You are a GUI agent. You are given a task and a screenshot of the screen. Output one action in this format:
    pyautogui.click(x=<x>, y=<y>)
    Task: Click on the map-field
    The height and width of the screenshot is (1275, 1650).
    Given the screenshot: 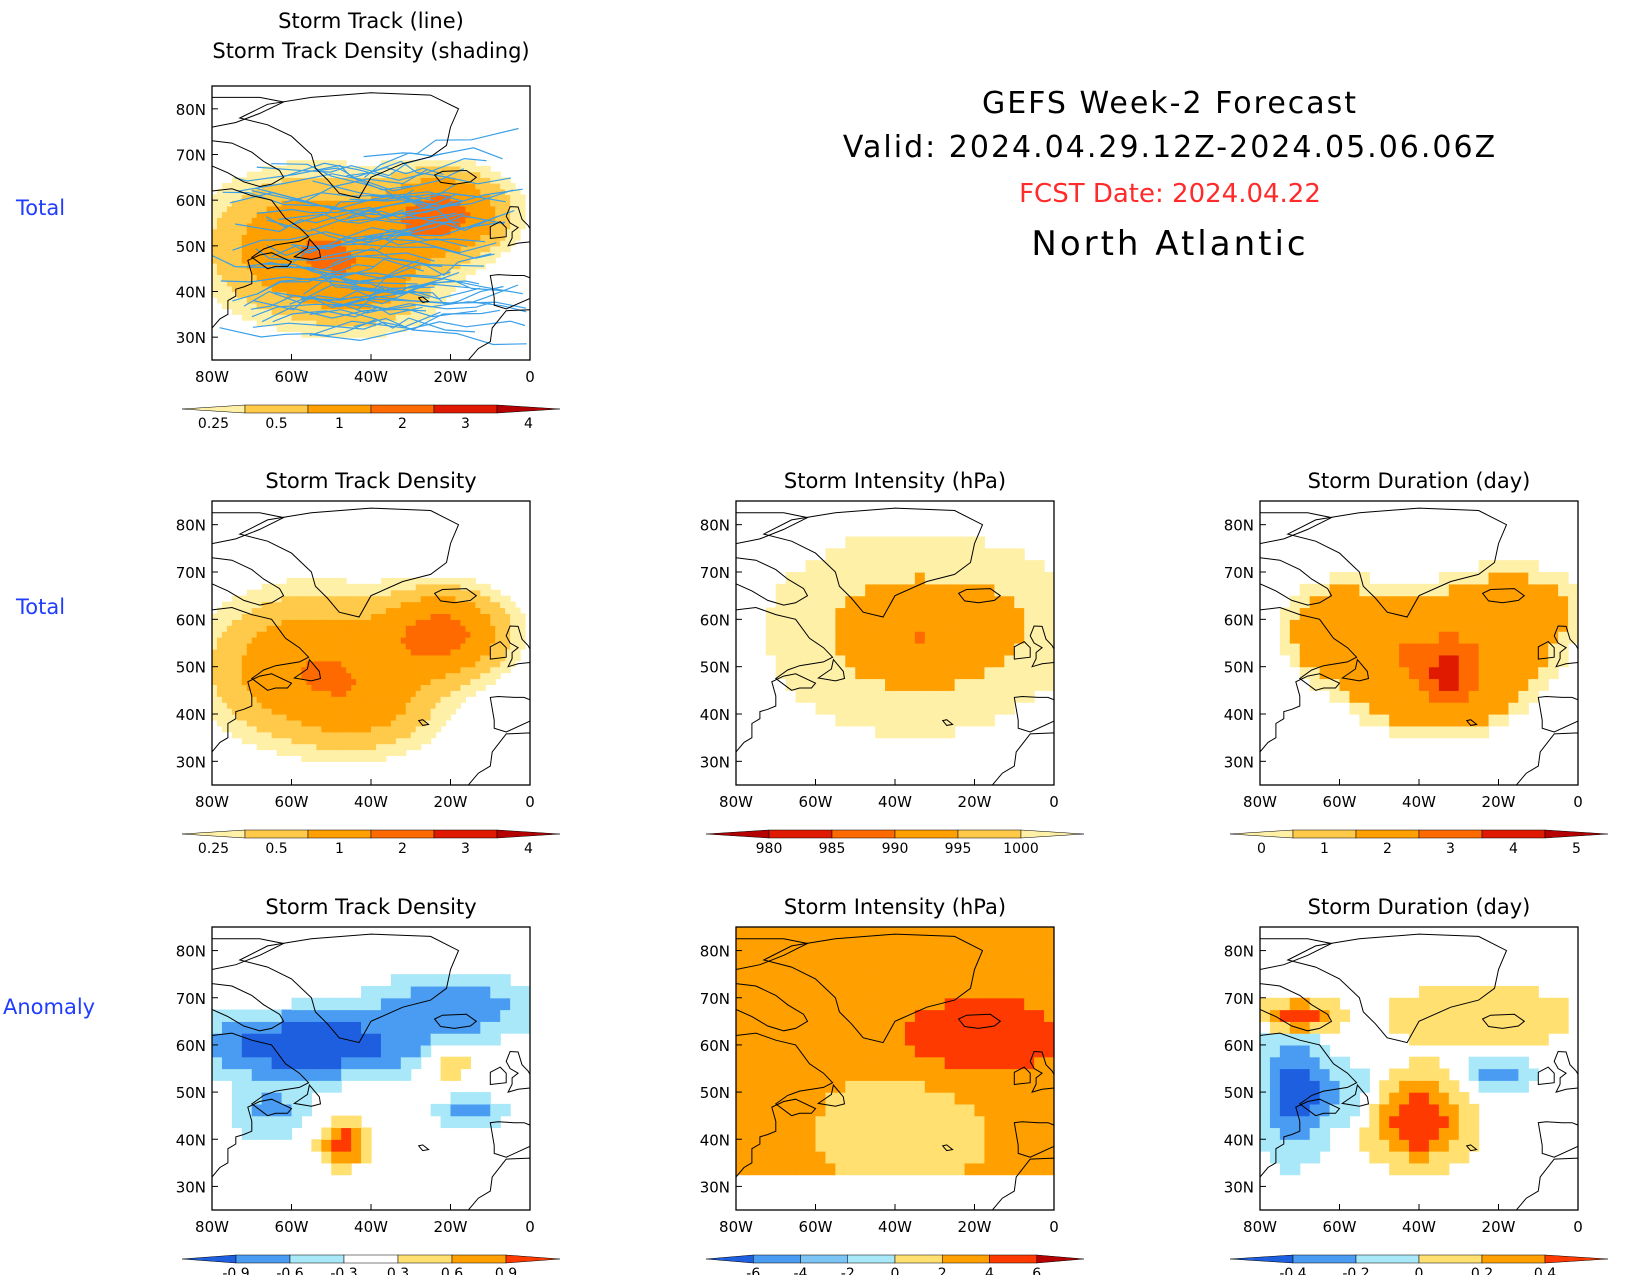 What is the action you would take?
    pyautogui.click(x=1419, y=646)
    